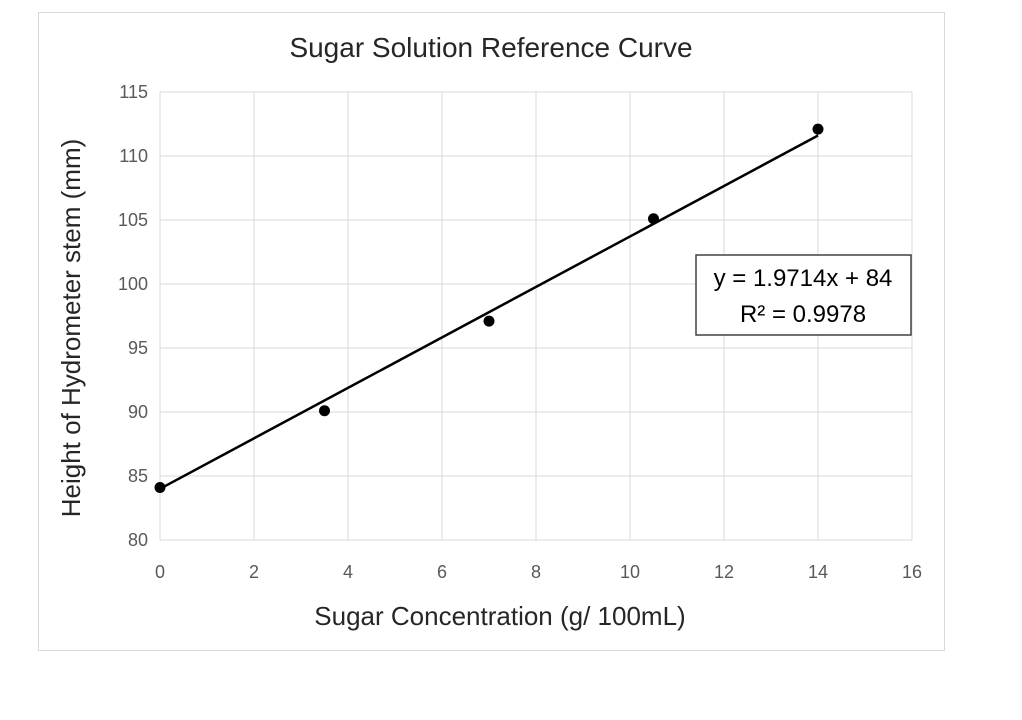 This screenshot has height=720, width=1022. Describe the element at coordinates (133, 92) in the screenshot. I see `y-tick-label: 115` at that location.